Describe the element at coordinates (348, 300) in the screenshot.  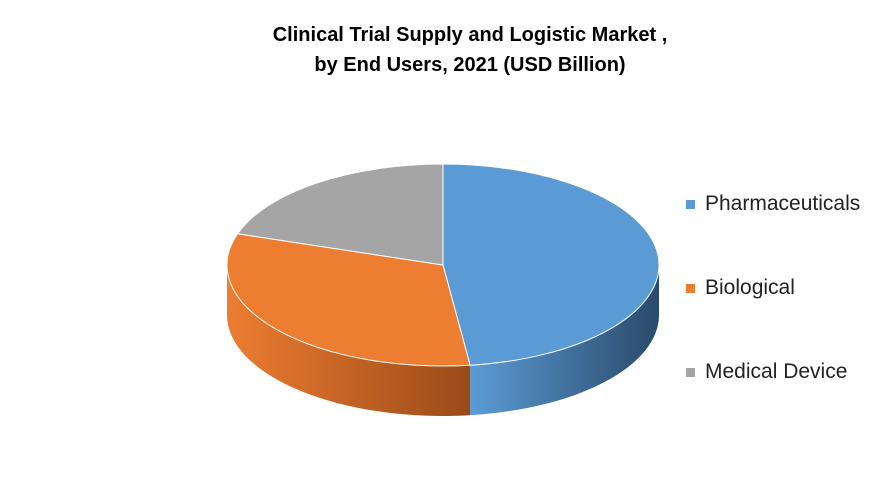
I see `pie-slice-biological` at that location.